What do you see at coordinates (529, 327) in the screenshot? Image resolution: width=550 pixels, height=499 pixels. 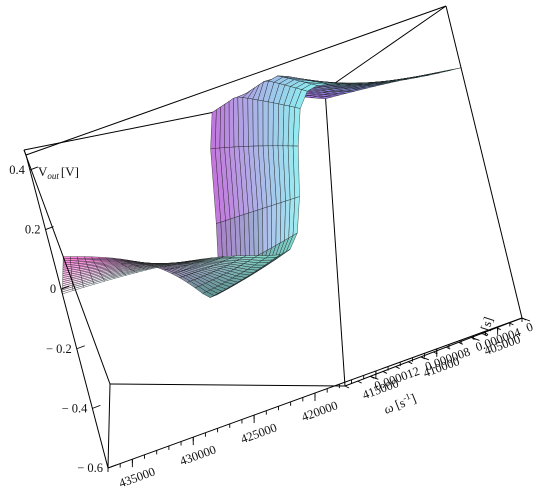 I see `t-tick-label: 0` at bounding box center [529, 327].